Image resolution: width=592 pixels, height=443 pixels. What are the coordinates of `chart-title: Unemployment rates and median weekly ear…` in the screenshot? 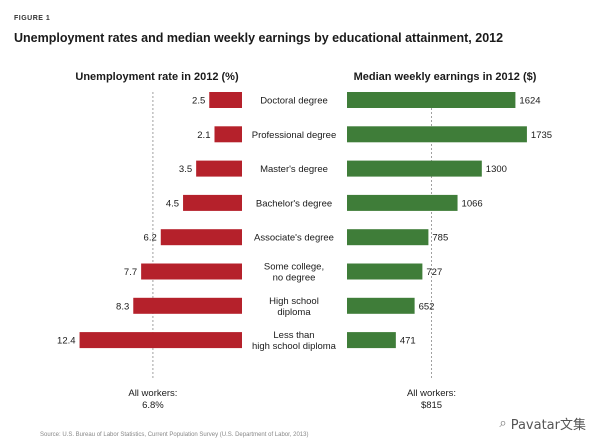 It's located at (258, 38).